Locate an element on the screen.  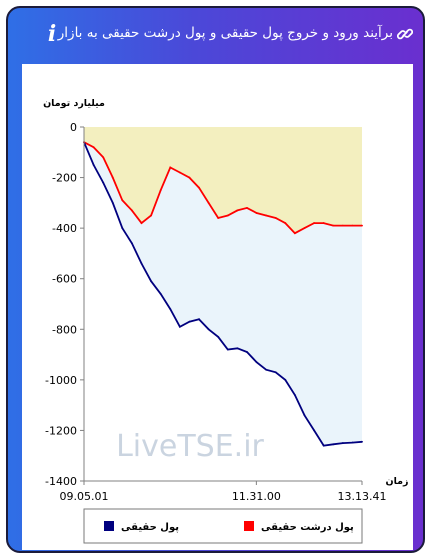
legend-box is located at coordinates (223, 526).